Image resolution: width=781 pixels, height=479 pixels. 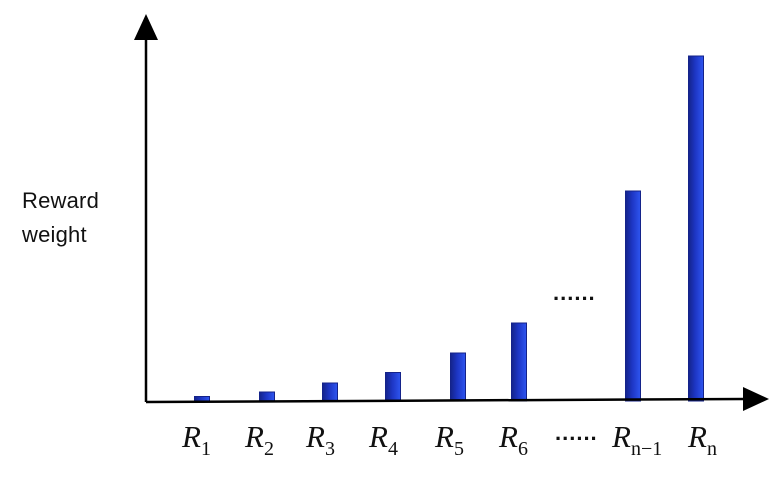 I want to click on x-tick-label-3: R3, so click(x=320, y=439).